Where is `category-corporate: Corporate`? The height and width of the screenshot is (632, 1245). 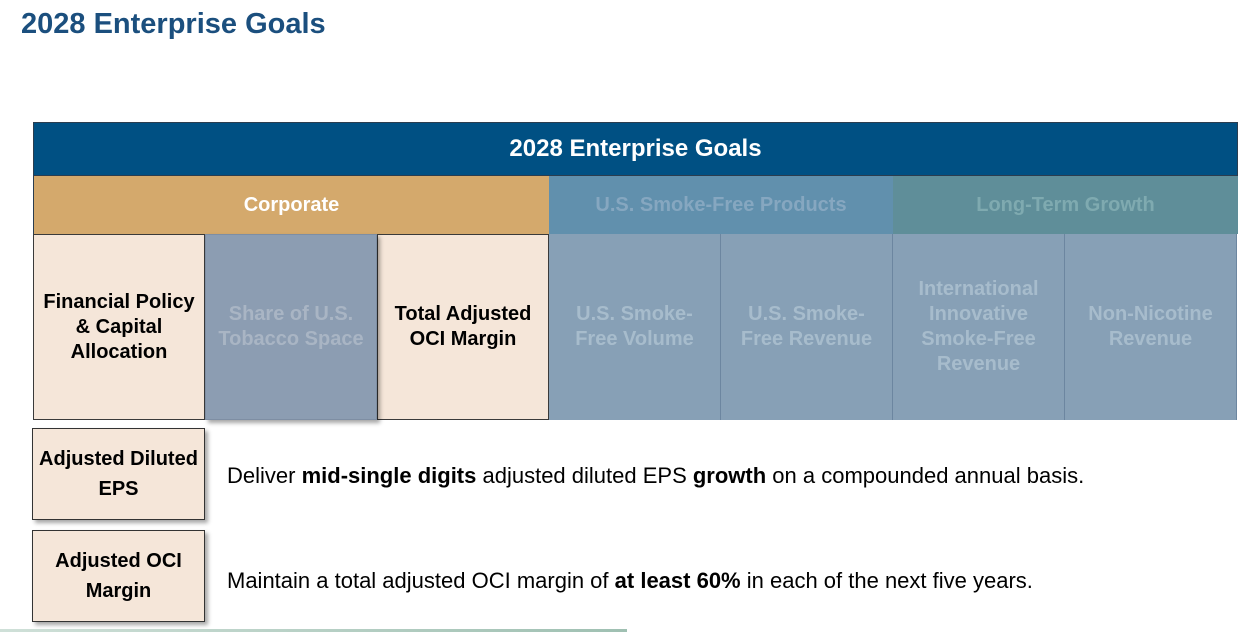
category-corporate: Corporate is located at coordinates (291, 205).